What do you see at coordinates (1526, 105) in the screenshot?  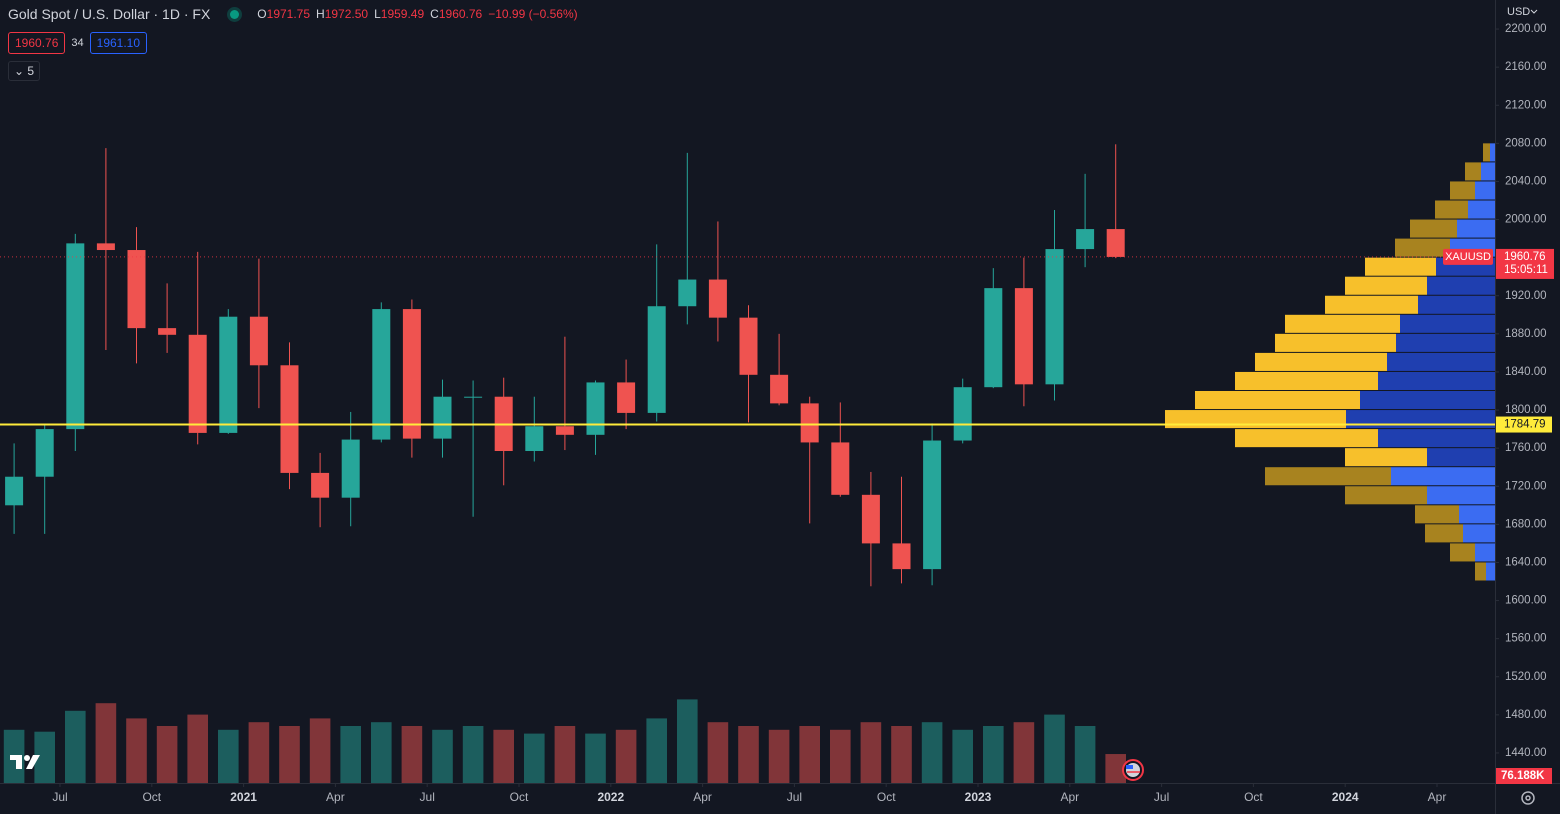 I see `y-tick-label: 2120.00` at bounding box center [1526, 105].